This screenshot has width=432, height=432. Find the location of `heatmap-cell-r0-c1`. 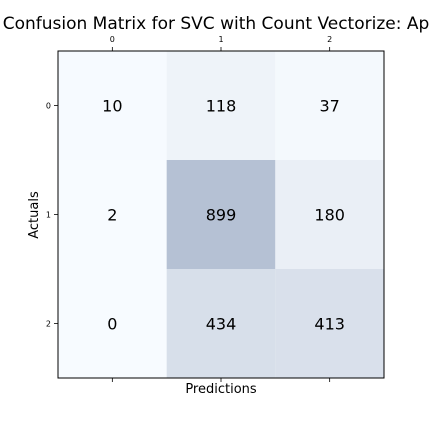

heatmap-cell-r0-c1 is located at coordinates (221, 105).